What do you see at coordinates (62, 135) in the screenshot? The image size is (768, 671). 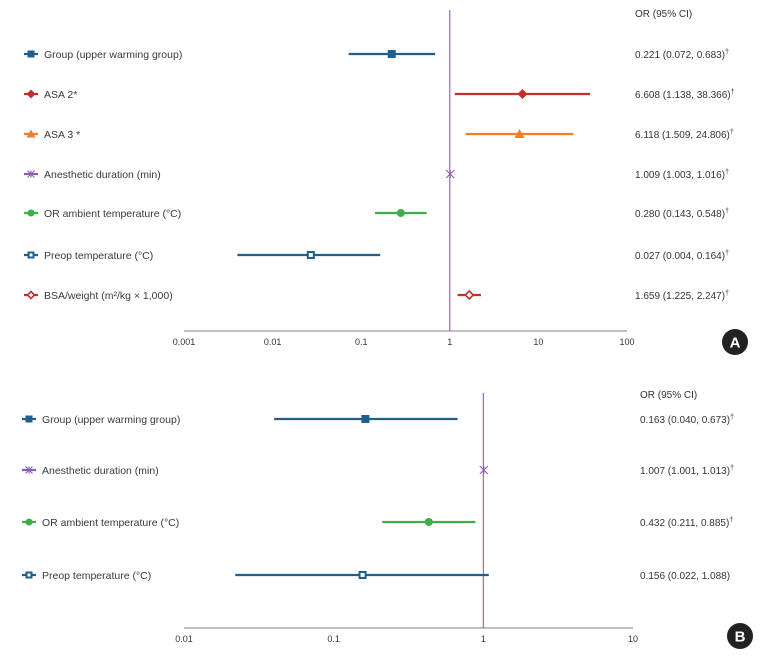 I see `row-label: ASA 3 *` at bounding box center [62, 135].